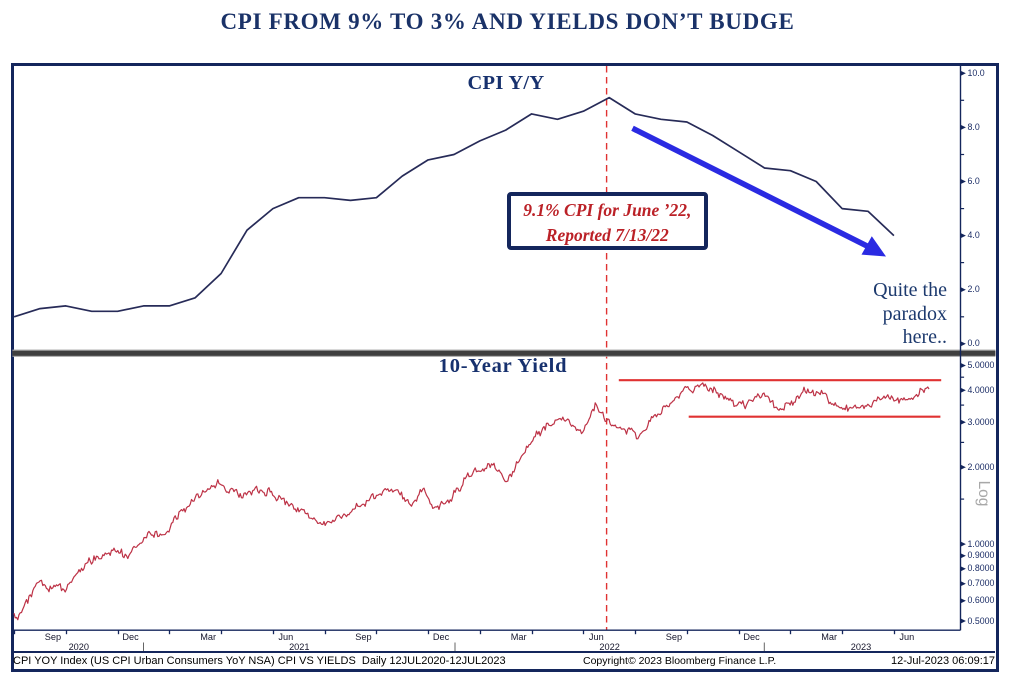 The image size is (1015, 674). I want to click on svg-text: Log, so click(983, 494).